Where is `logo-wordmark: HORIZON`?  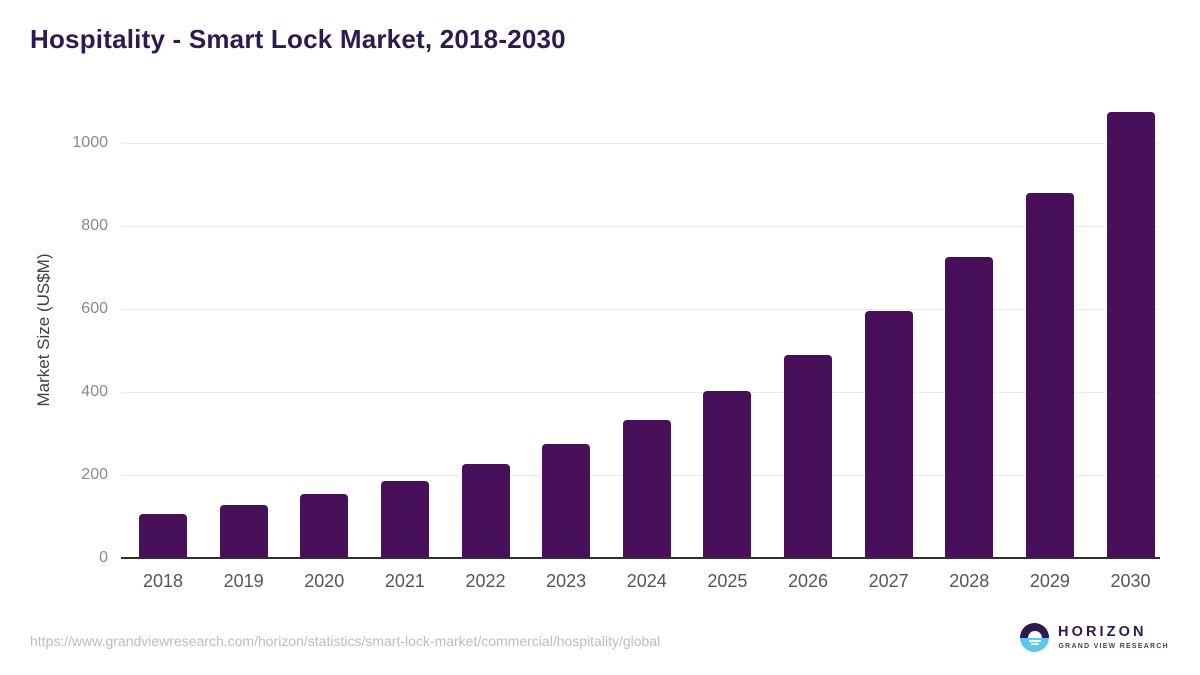
logo-wordmark: HORIZON is located at coordinates (1102, 632).